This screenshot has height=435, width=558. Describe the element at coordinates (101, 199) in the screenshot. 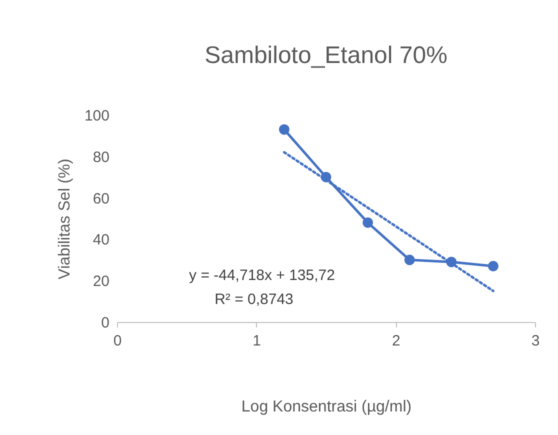

I see `y-tick-label: 60` at that location.